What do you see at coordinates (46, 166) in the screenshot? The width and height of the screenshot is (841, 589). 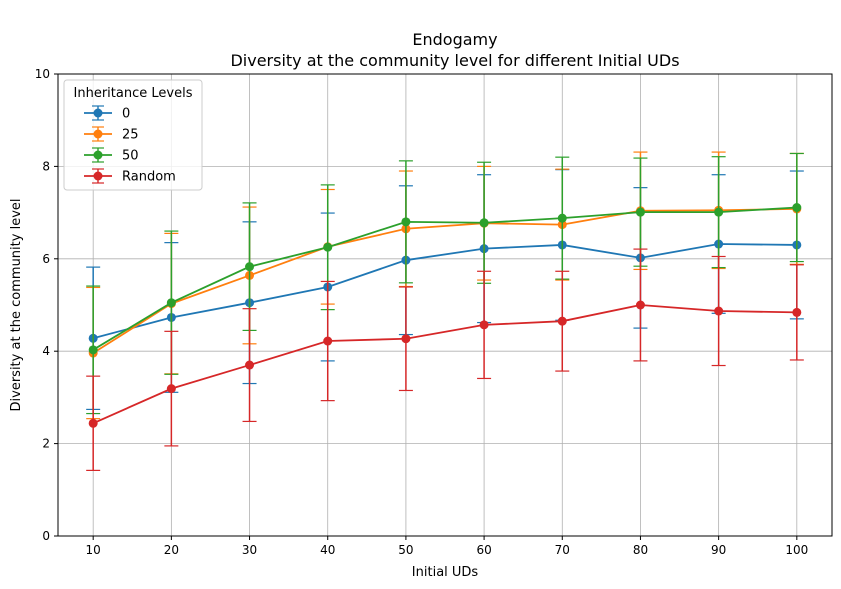 I see `y-tick-label: 8` at bounding box center [46, 166].